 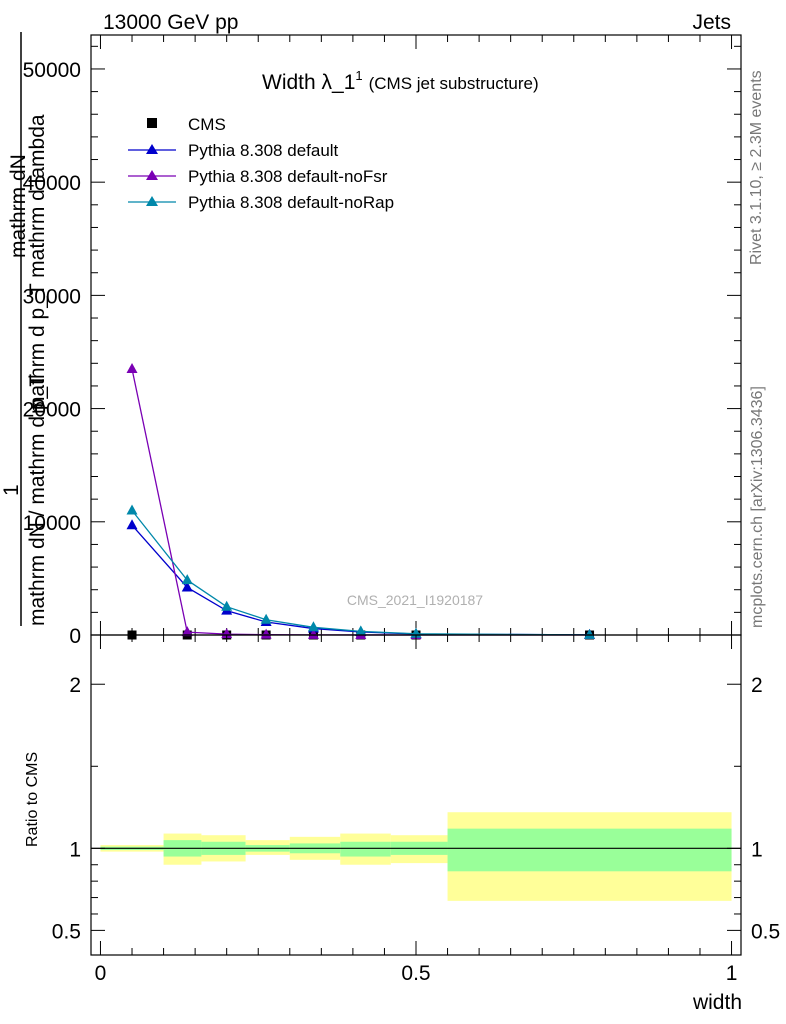 What do you see at coordinates (717, 1002) in the screenshot?
I see `x-axis-label: width` at bounding box center [717, 1002].